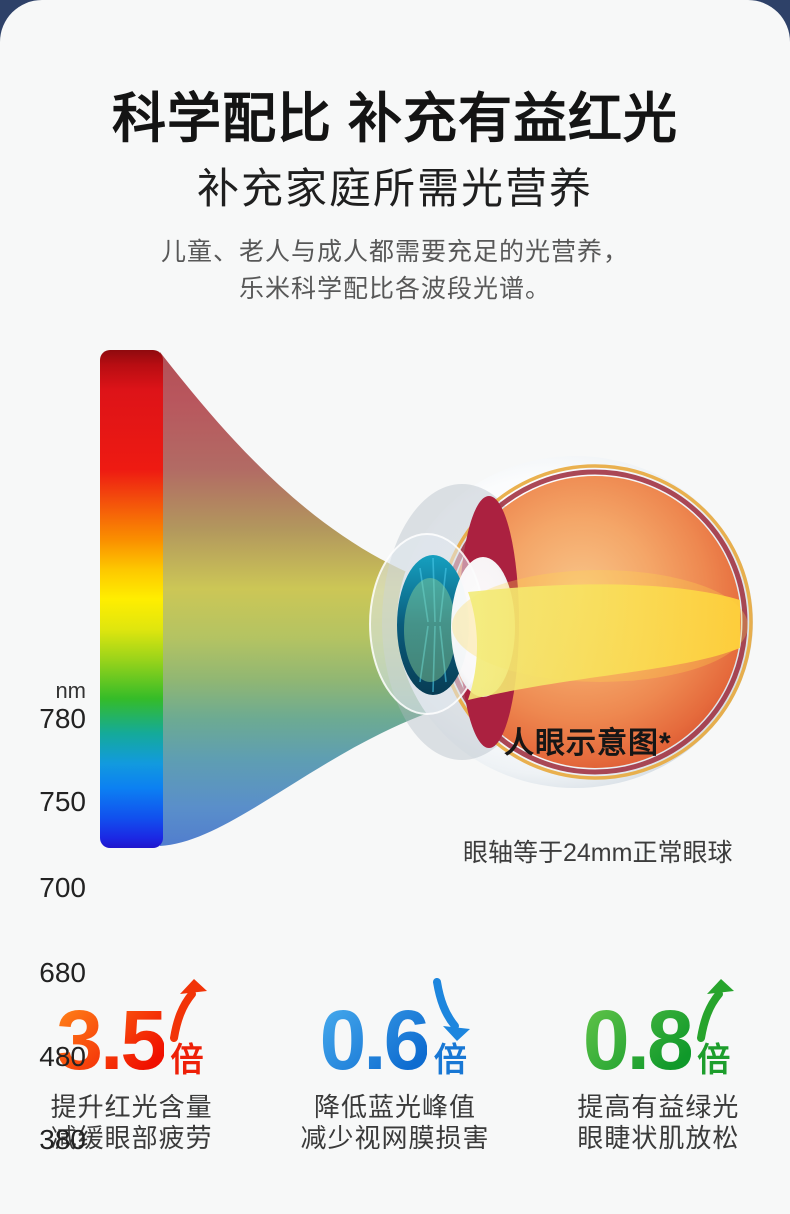 Image resolution: width=790 pixels, height=1214 pixels. I want to click on stat-green-value-group: 0.8 倍, so click(658, 1027).